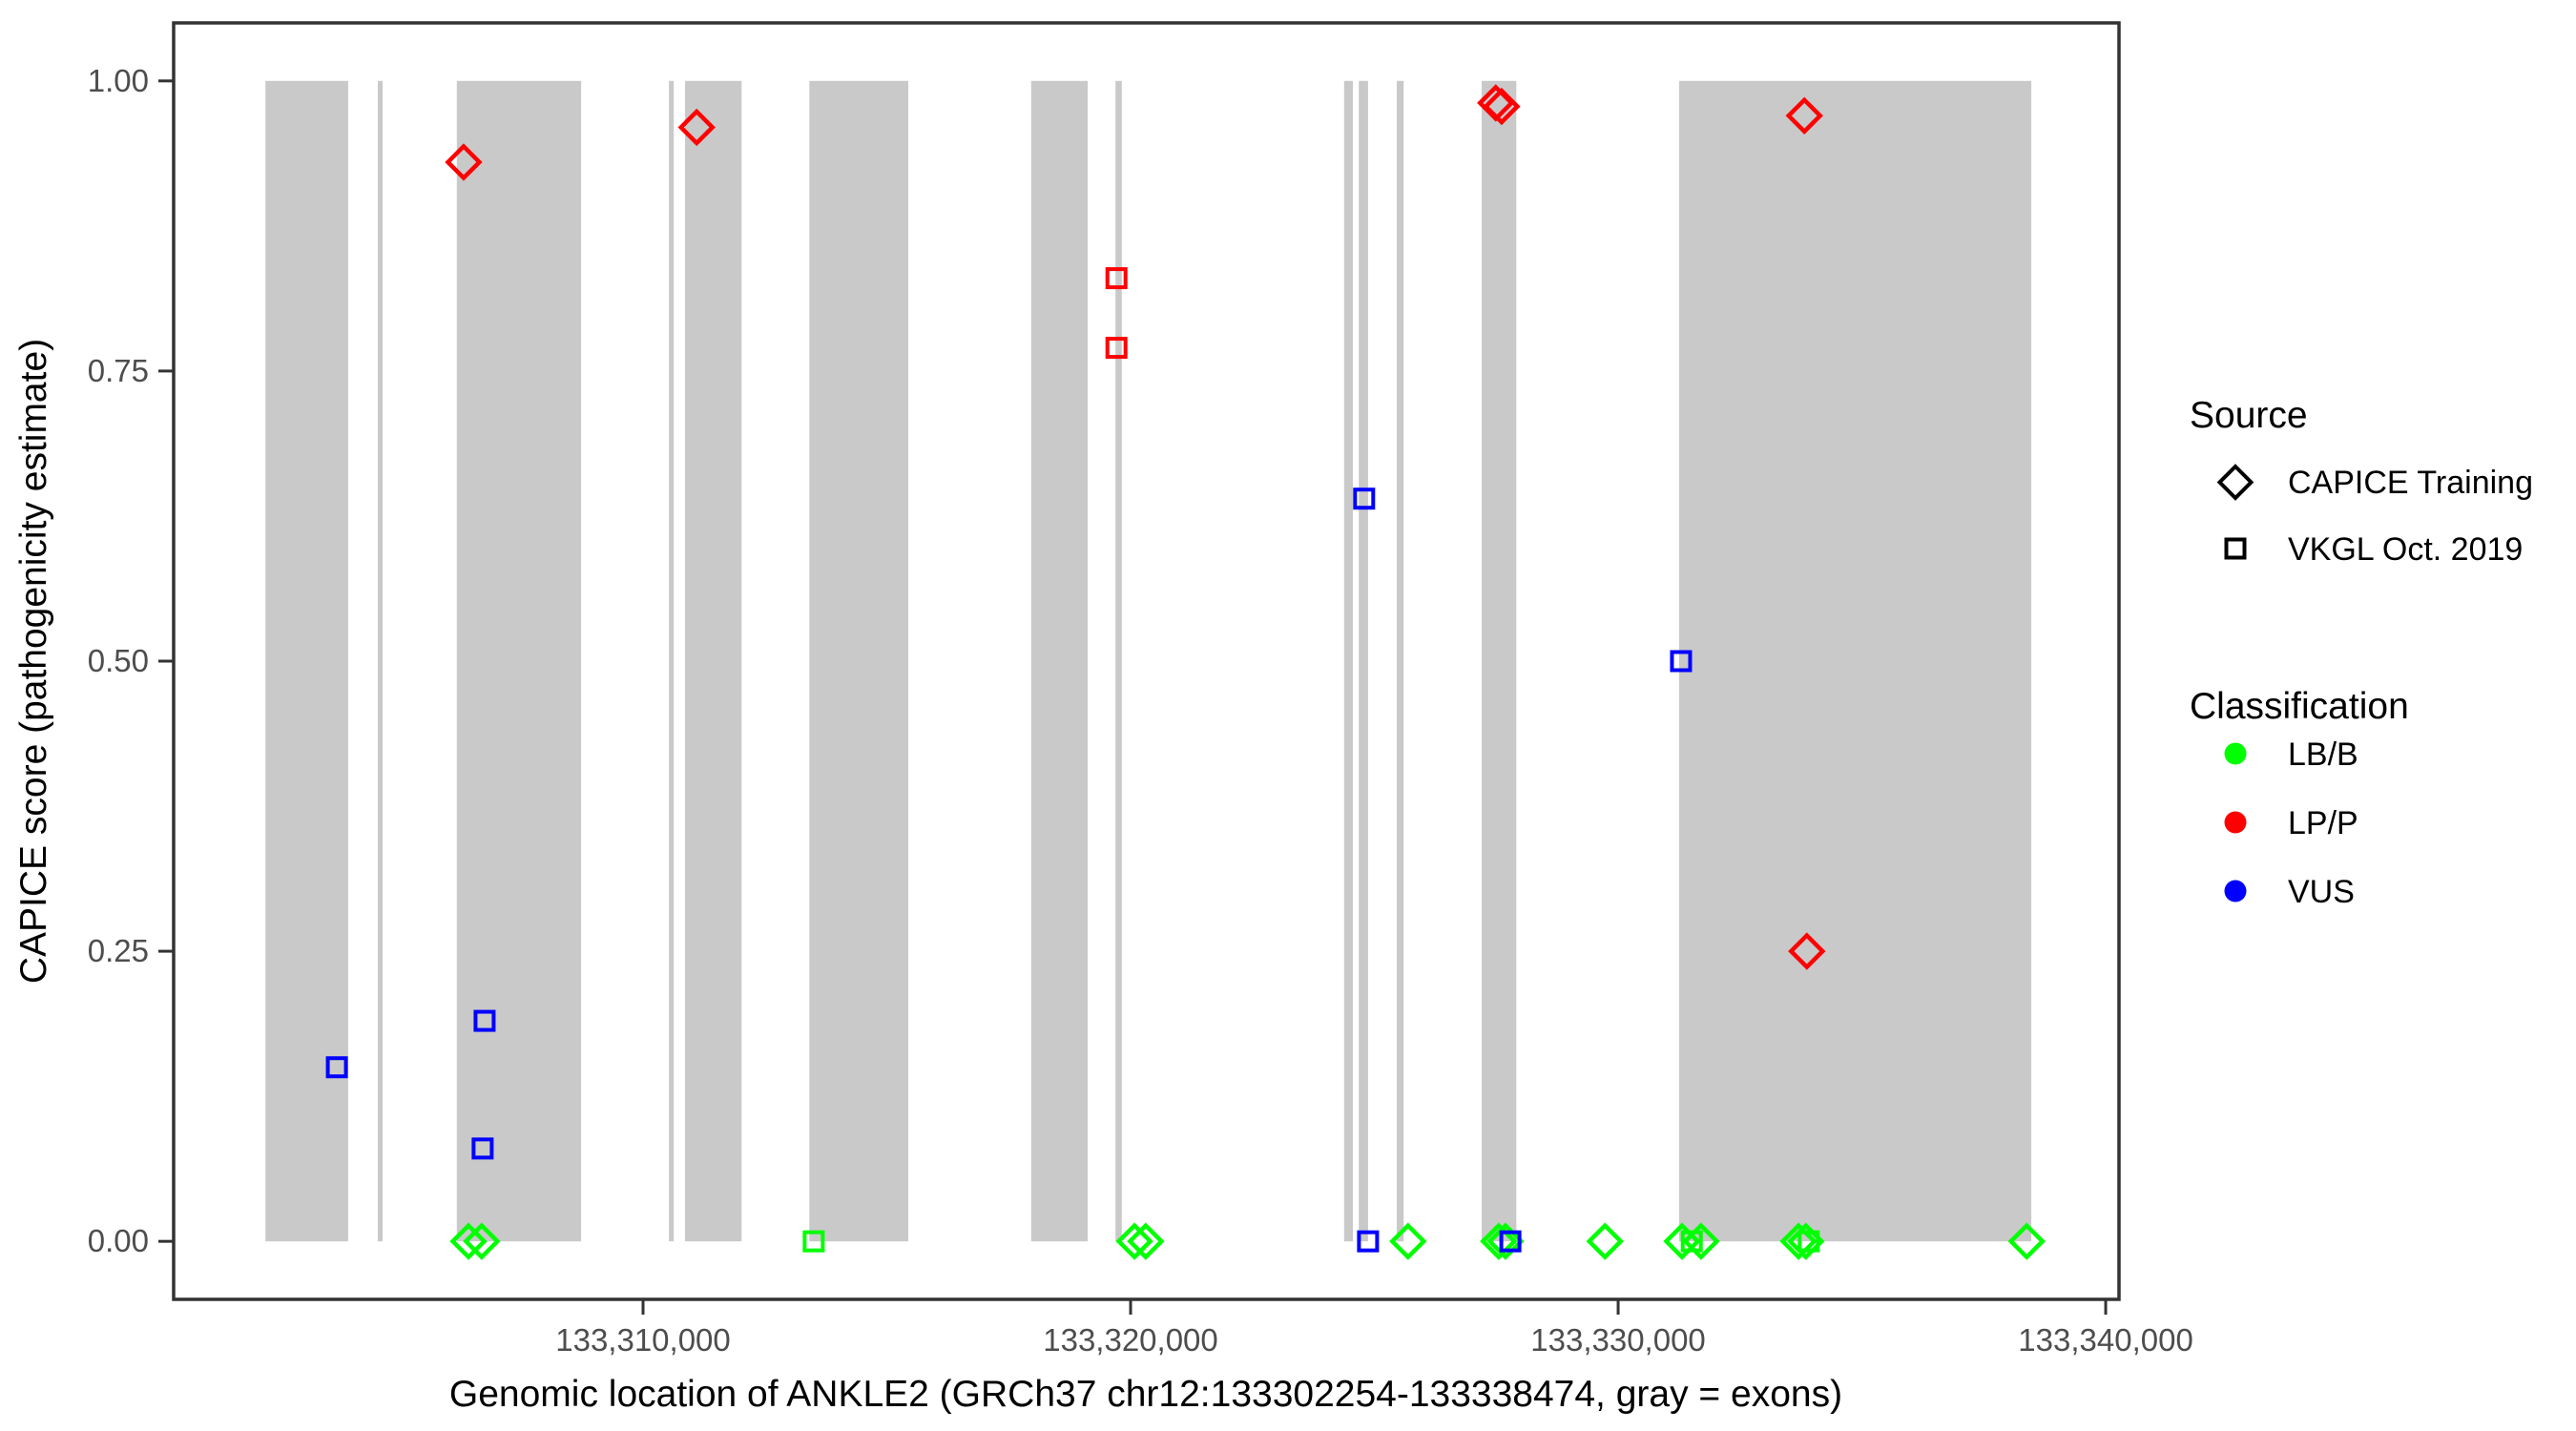 The image size is (2576, 1431). I want to click on y-axis-title: CAPICE score (pathogenicity estimate), so click(33, 661).